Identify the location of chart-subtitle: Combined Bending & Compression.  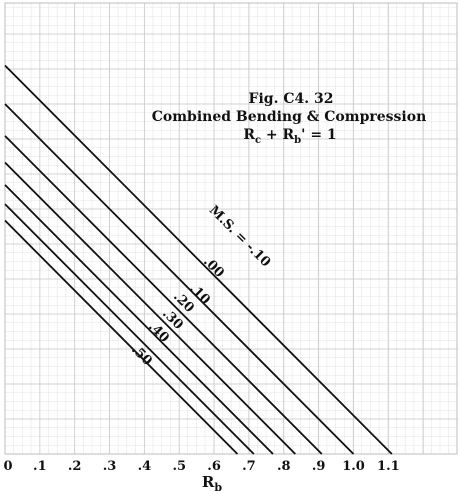
(289, 117).